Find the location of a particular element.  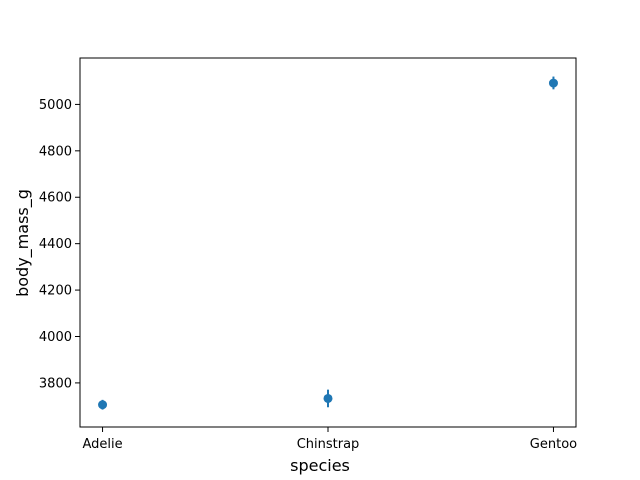

y-tick-label: 5000 is located at coordinates (55, 105).